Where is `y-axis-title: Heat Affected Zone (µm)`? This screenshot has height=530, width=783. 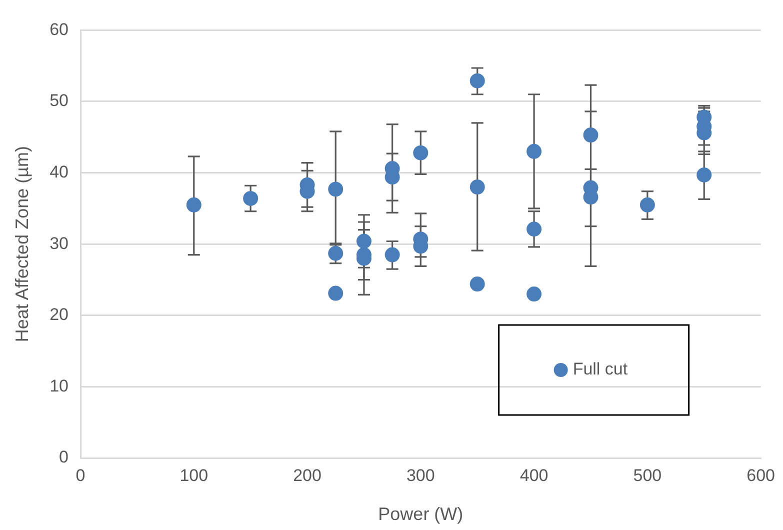
y-axis-title: Heat Affected Zone (µm) is located at coordinates (22, 244).